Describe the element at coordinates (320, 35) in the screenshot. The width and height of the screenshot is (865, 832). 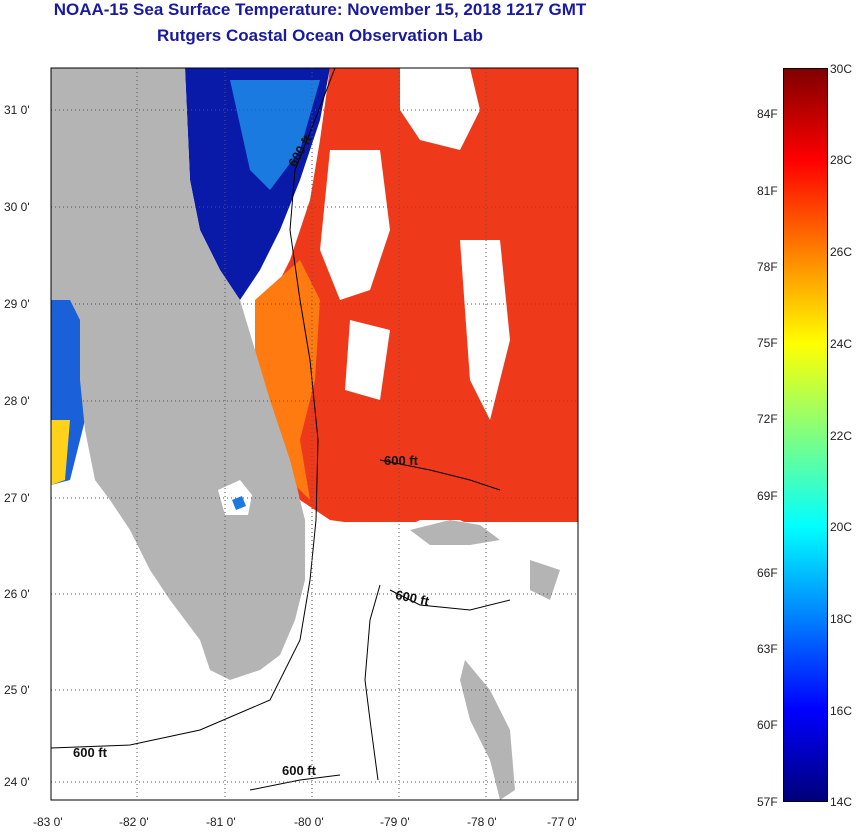
I see `map-subtitle: Rutgers Coastal Ocean Observation Lab` at that location.